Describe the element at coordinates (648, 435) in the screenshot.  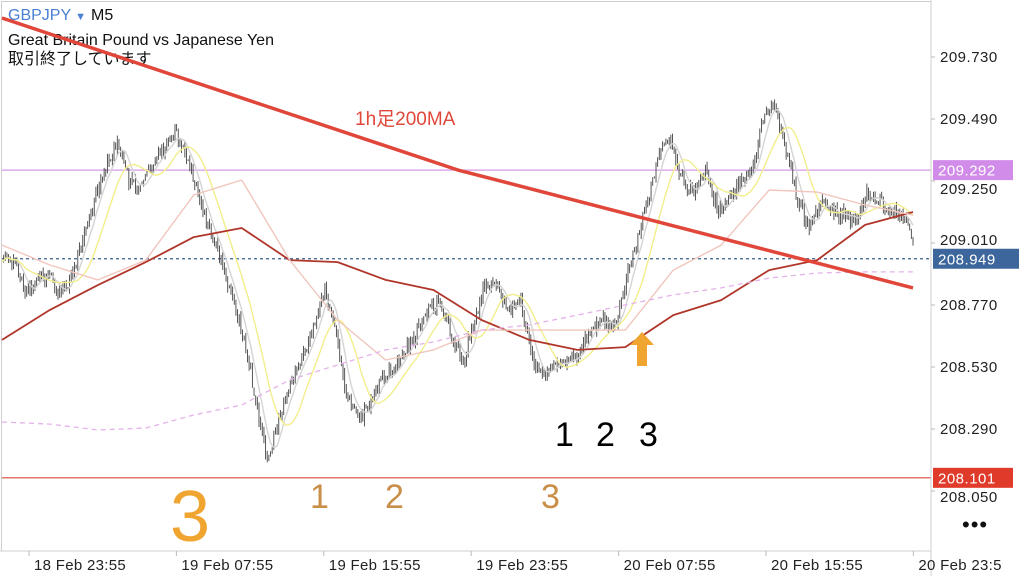
I see `entry-label-3: 3` at that location.